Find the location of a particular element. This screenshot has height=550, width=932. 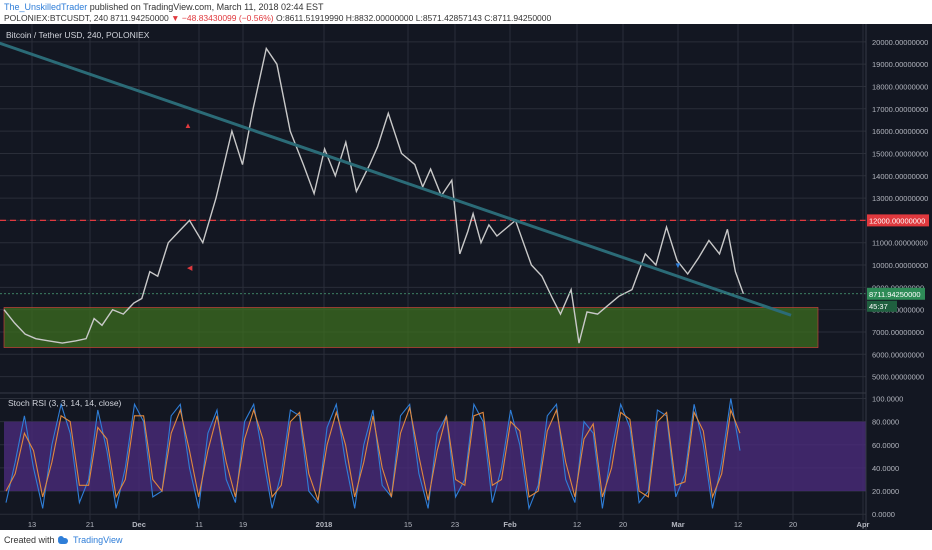

price-tick-label: 18000.00000000 is located at coordinates (900, 86).